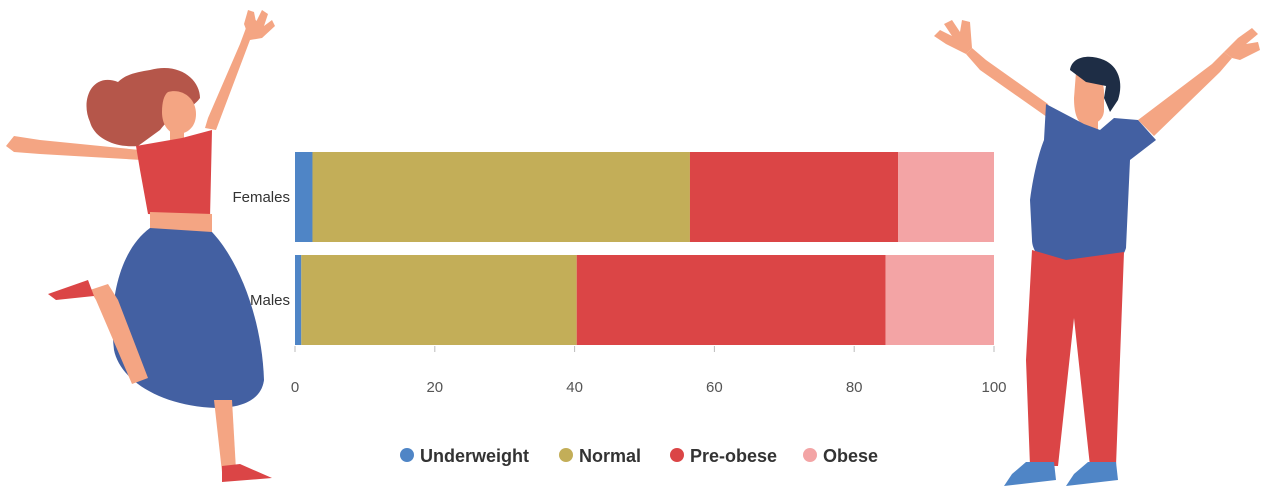 The width and height of the screenshot is (1265, 496). I want to click on x-tick-label-80: 80, so click(854, 387).